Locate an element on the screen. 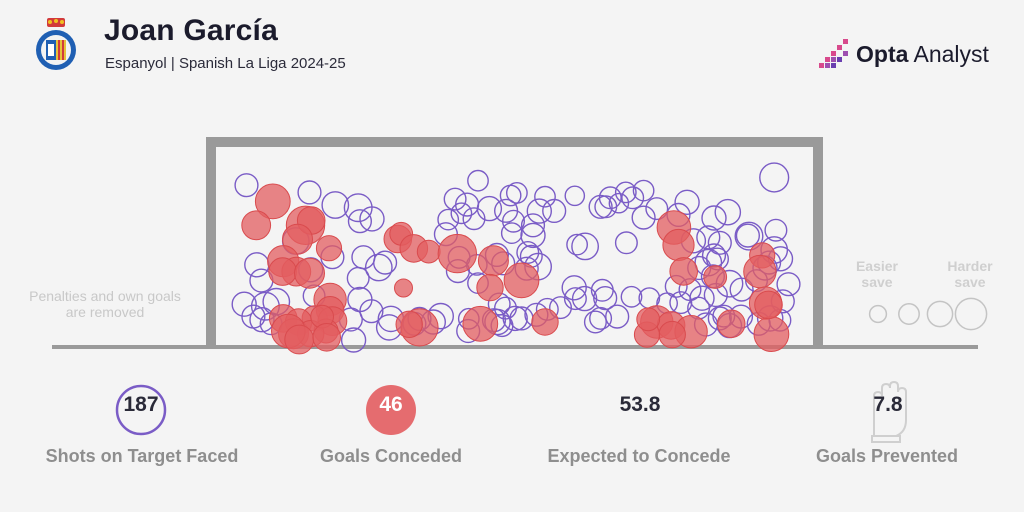 The width and height of the screenshot is (1024, 512). easier-save-label: Easier save is located at coordinates (877, 274).